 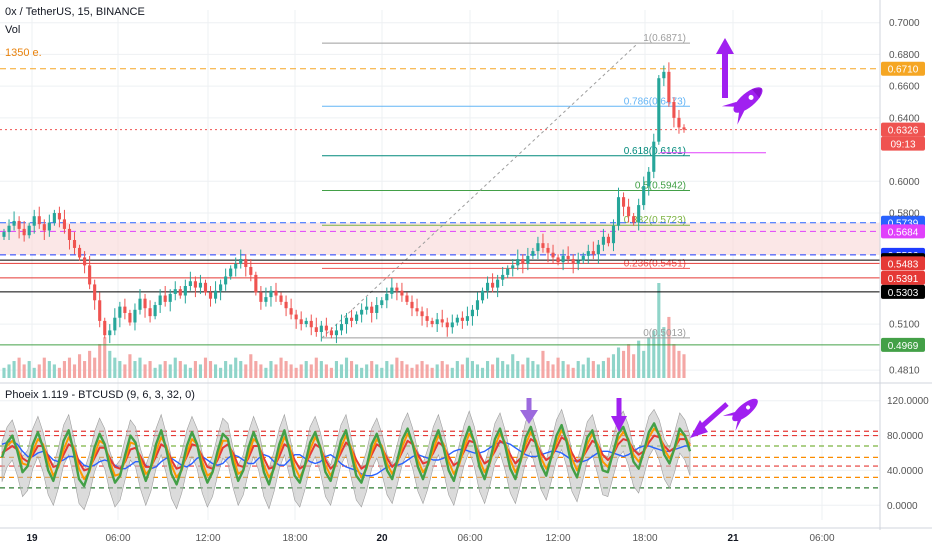 What do you see at coordinates (440, 238) in the screenshot?
I see `resistance-zone` at bounding box center [440, 238].